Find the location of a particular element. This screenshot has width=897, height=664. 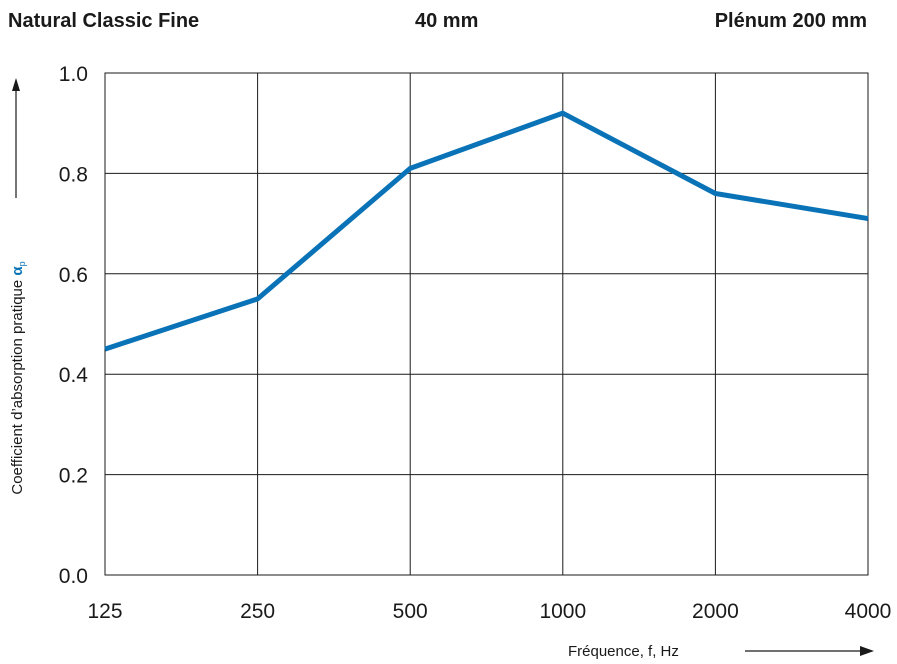

x-tick-label: 250 is located at coordinates (257, 611).